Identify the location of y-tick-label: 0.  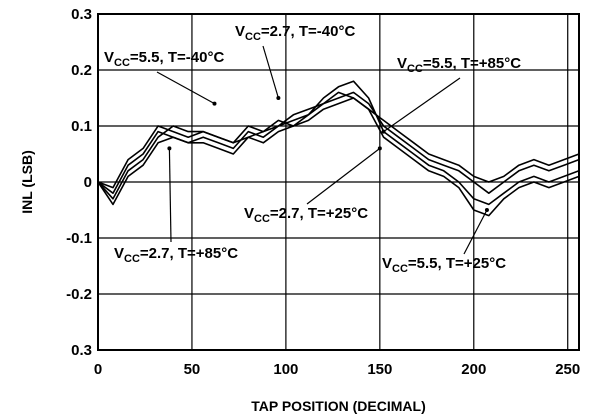
(88, 182).